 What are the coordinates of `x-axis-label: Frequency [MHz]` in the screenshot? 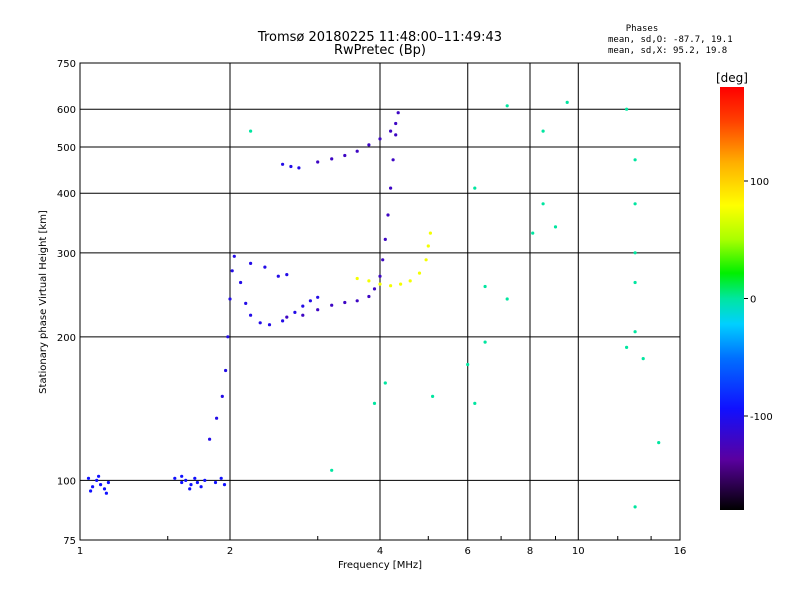 It's located at (380, 565).